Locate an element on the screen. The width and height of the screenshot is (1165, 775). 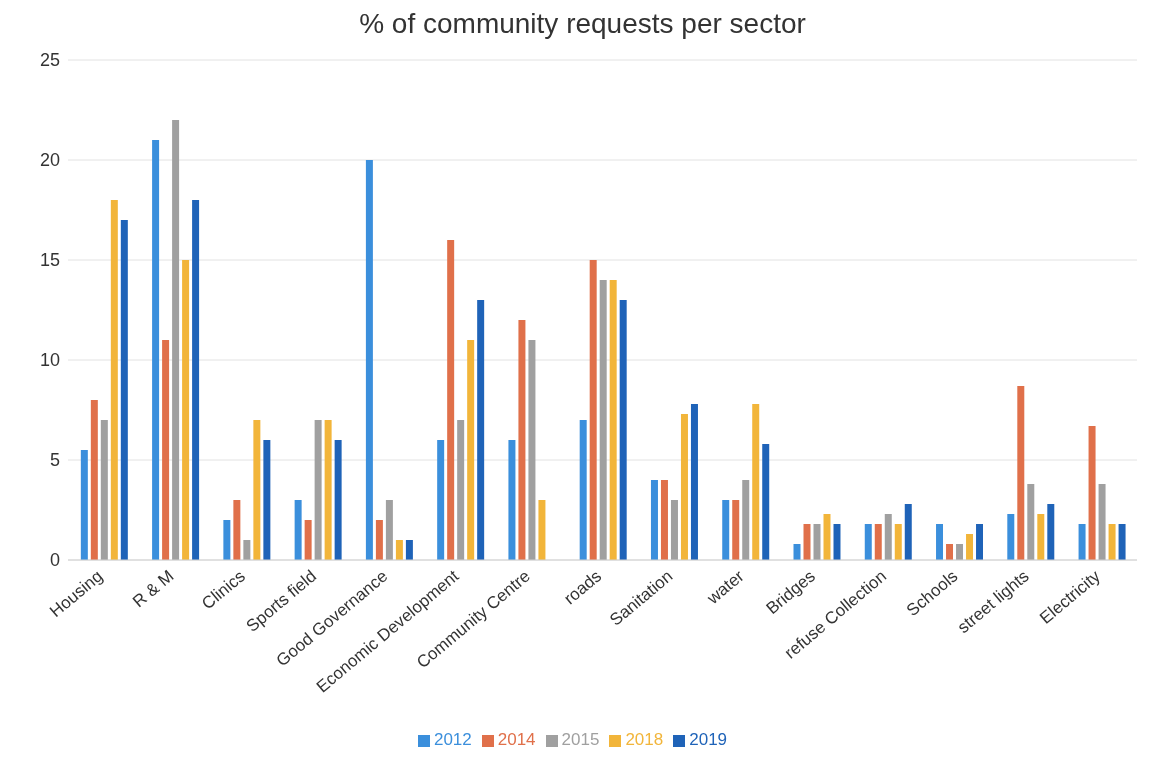
y-tick-label: 15 is located at coordinates (49, 260).